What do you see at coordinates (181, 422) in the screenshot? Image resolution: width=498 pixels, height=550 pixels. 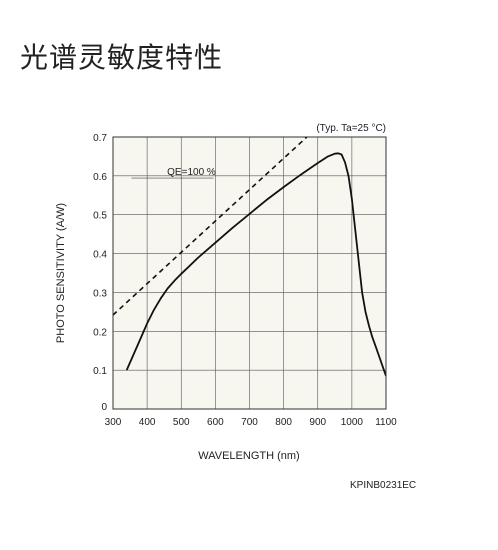 I see `x-tick-label: 500` at bounding box center [181, 422].